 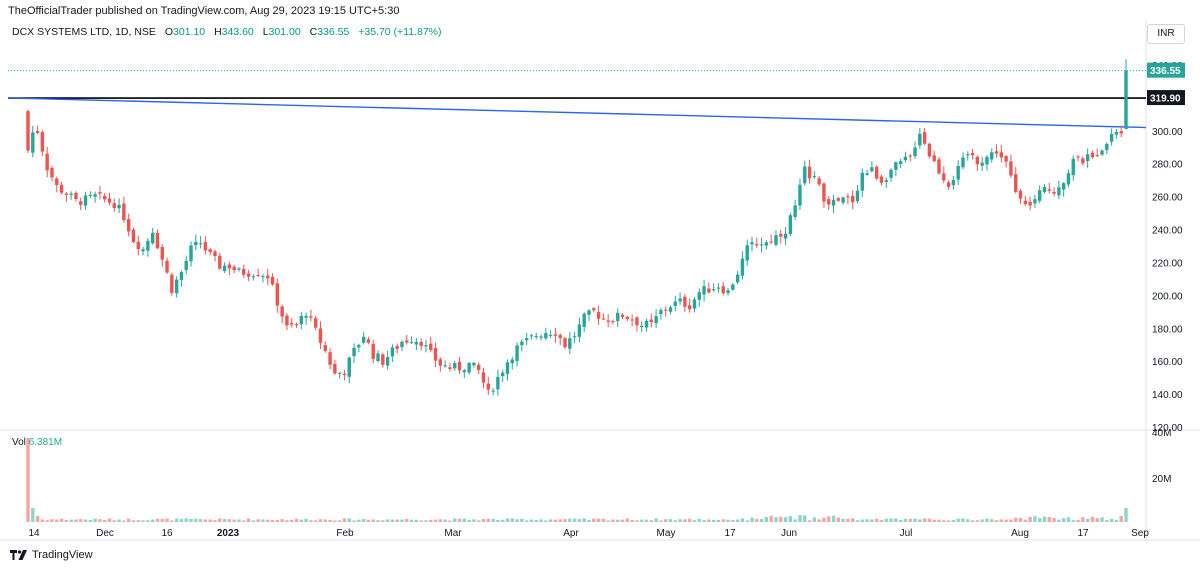 What do you see at coordinates (1166, 98) in the screenshot?
I see `resistance-badge-bg` at bounding box center [1166, 98].